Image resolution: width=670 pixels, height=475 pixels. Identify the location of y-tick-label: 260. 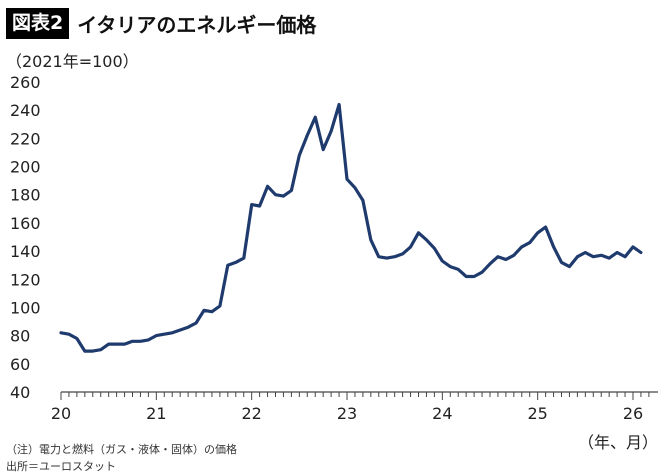
(25, 82).